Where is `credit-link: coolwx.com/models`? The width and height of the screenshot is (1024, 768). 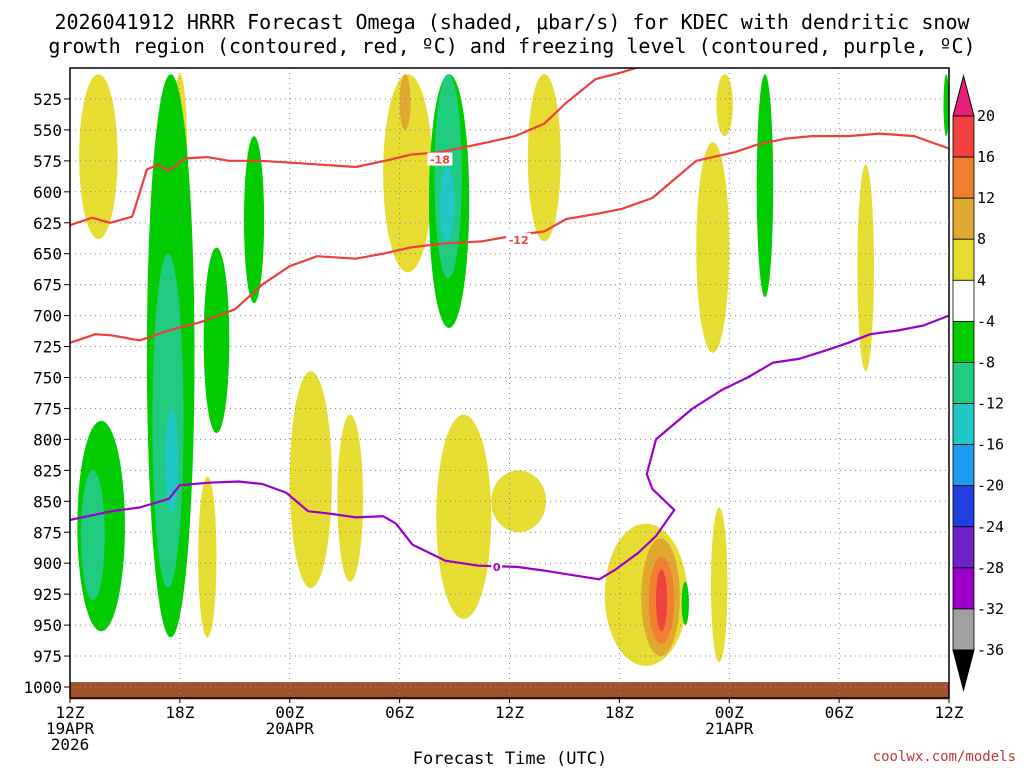
credit-link: coolwx.com/models is located at coordinates (944, 757).